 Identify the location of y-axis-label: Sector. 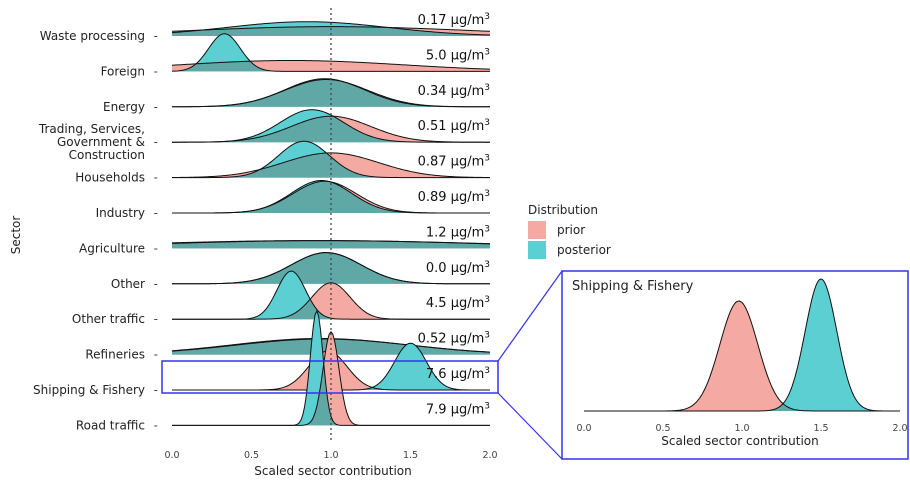
(16, 235).